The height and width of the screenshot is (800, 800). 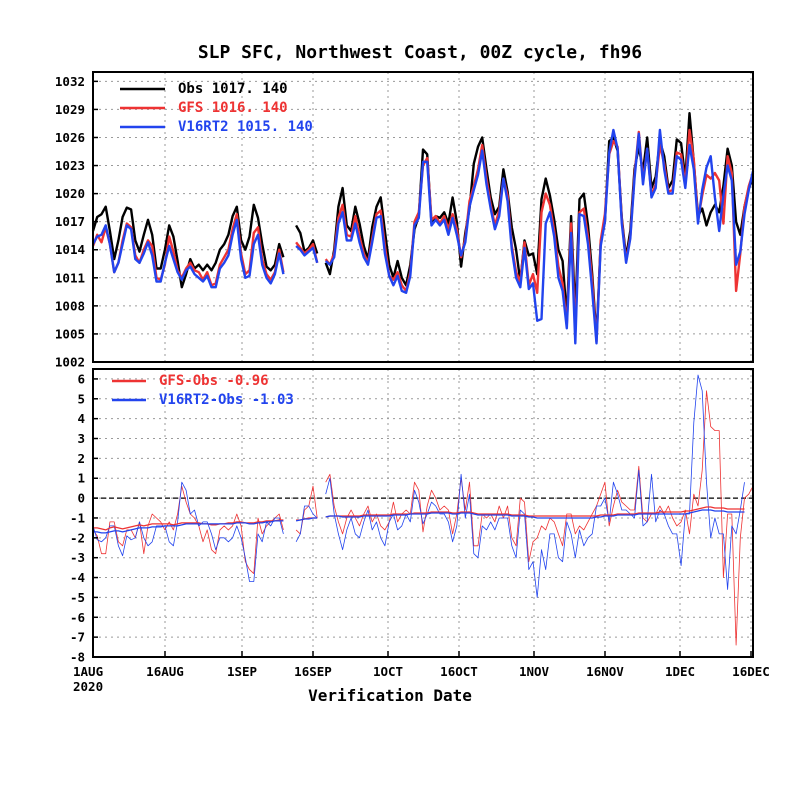 What do you see at coordinates (680, 671) in the screenshot?
I see `x-tick-label: 1DEC` at bounding box center [680, 671].